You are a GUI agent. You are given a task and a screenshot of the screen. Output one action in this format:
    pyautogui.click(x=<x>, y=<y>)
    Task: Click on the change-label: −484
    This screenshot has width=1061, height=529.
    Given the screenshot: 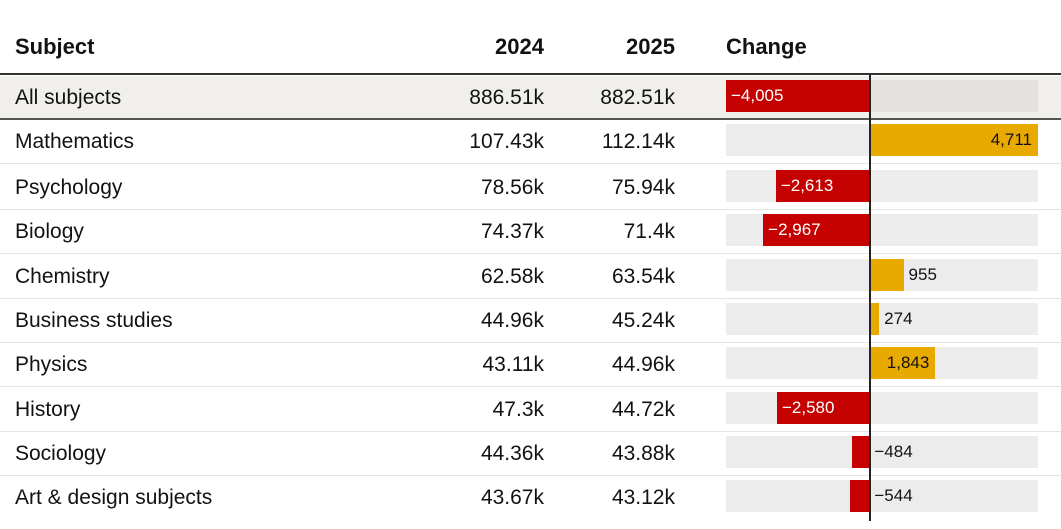 What is the action you would take?
    pyautogui.click(x=893, y=451)
    